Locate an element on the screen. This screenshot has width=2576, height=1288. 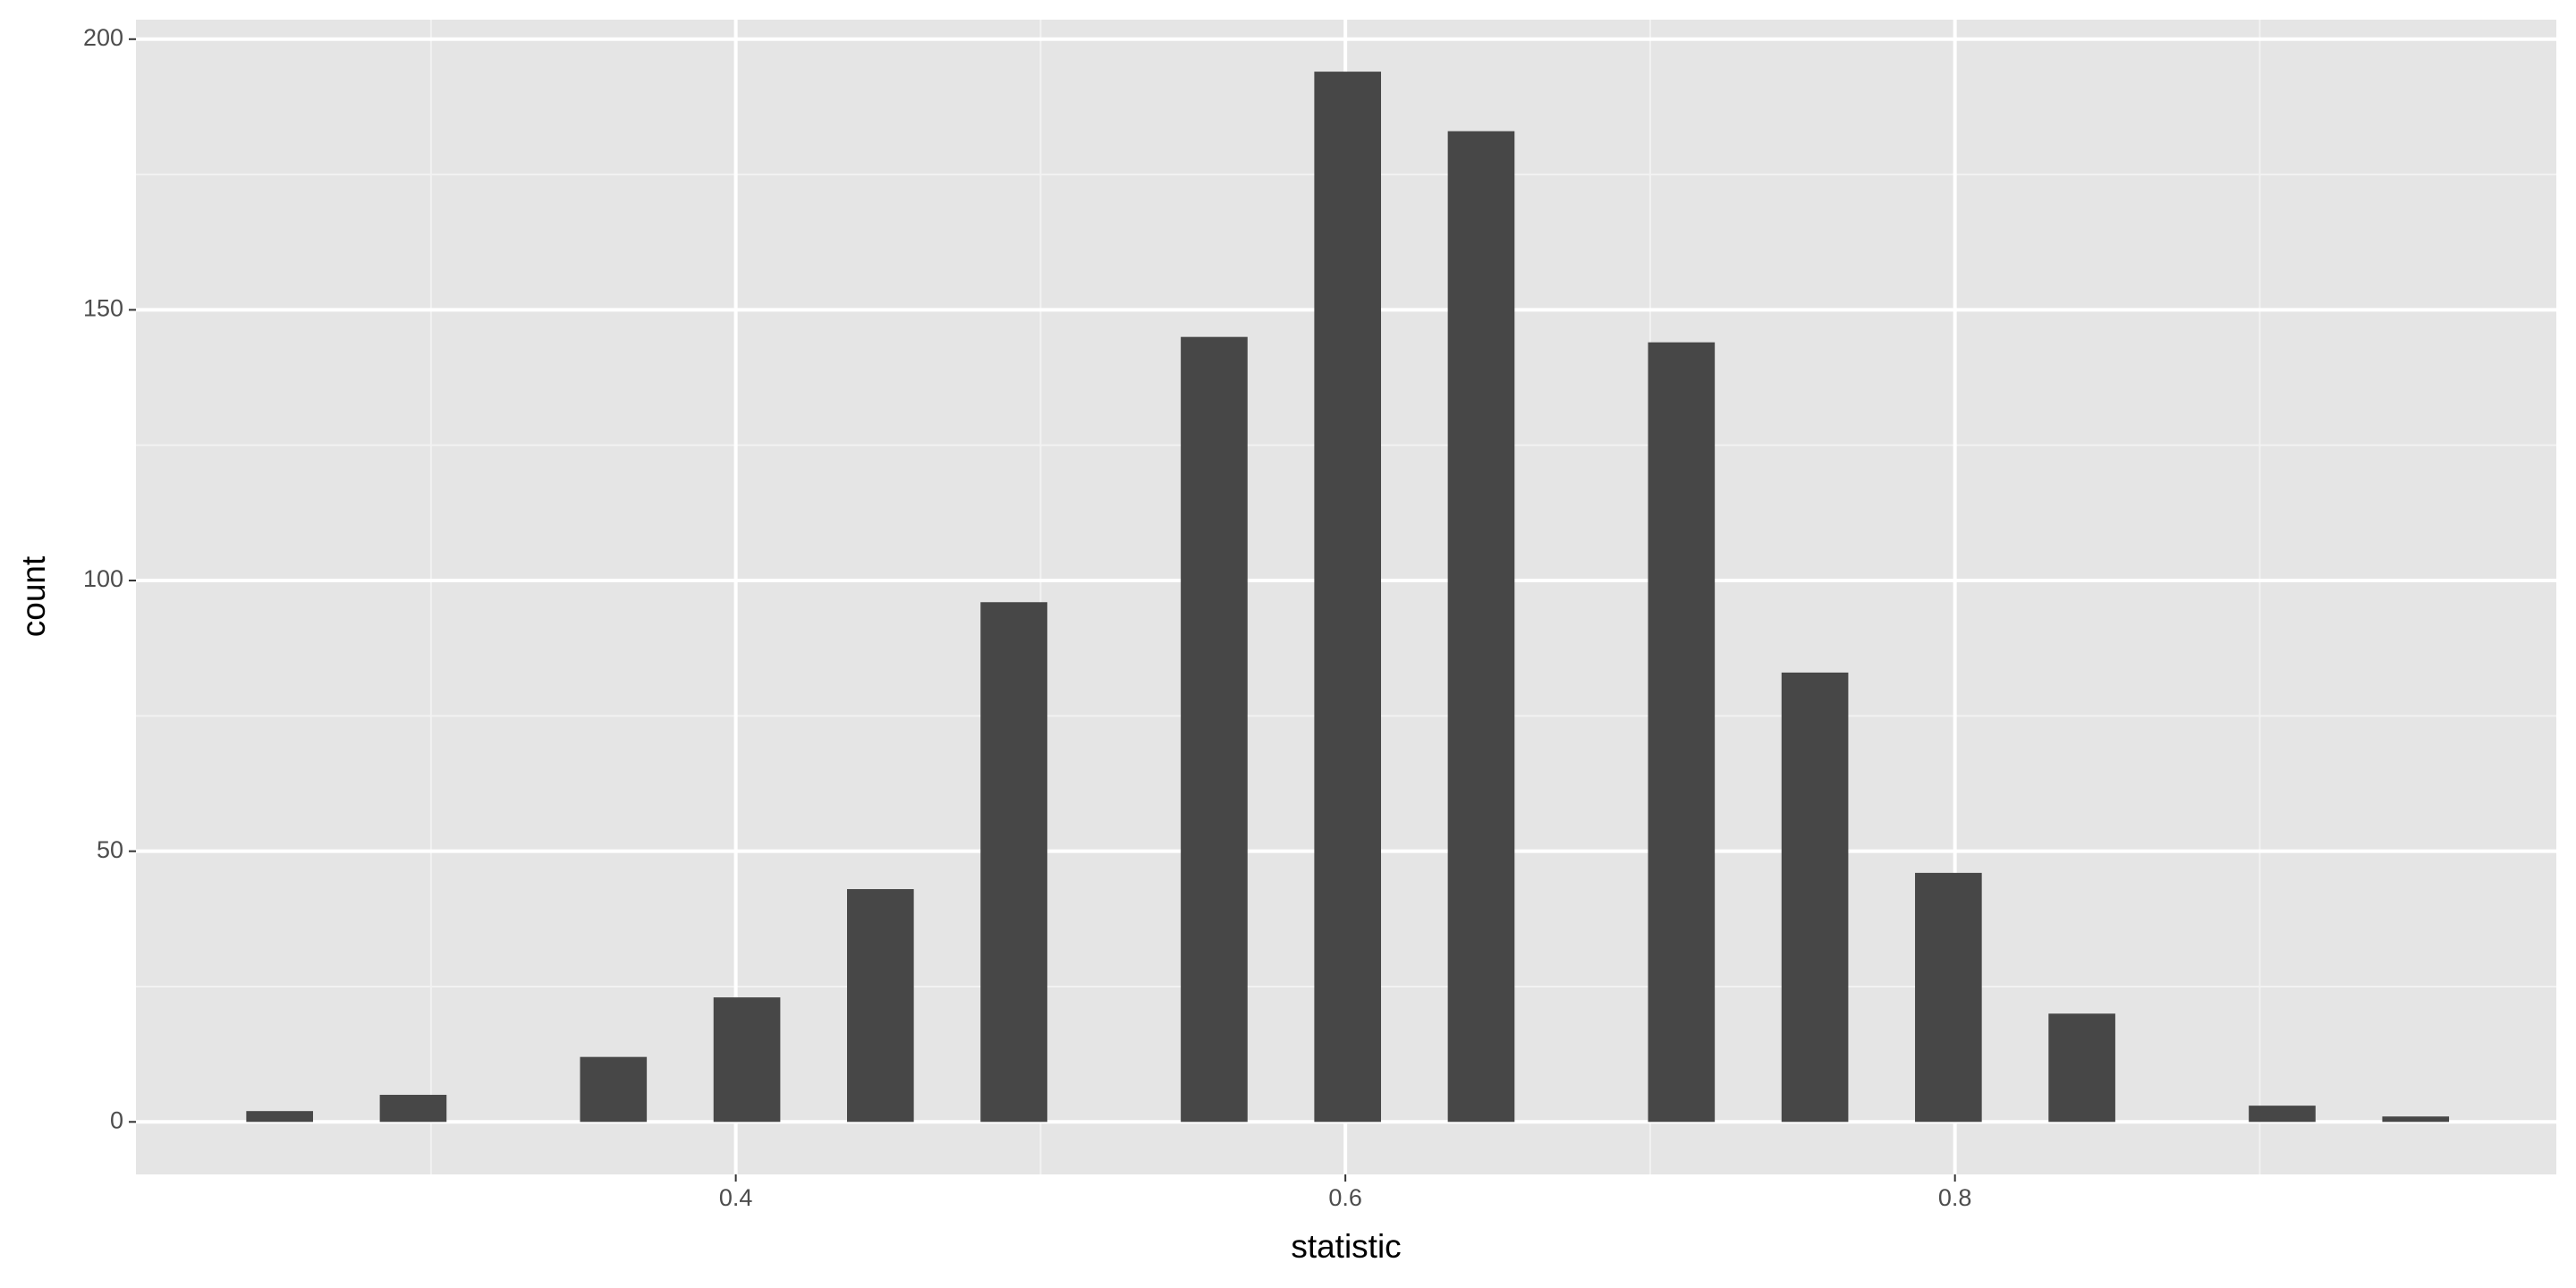
x-axis-title: statistic is located at coordinates (1346, 1246).